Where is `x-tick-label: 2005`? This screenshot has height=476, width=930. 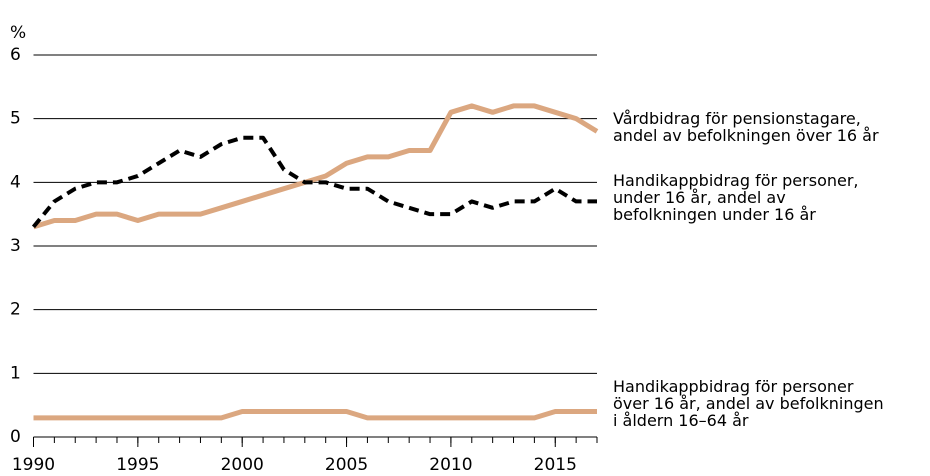 x-tick-label: 2005 is located at coordinates (346, 465).